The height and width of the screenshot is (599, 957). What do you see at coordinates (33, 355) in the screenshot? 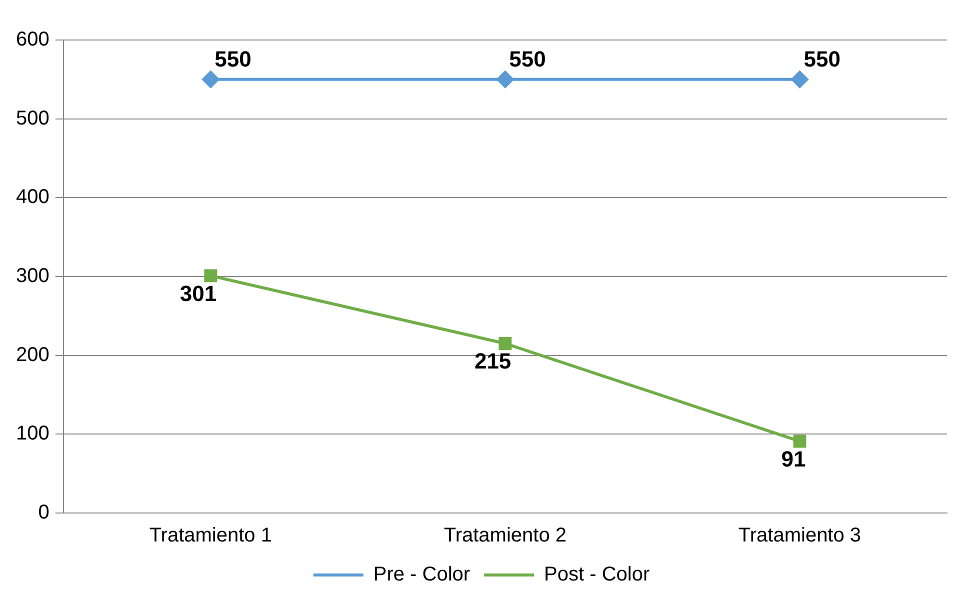
I see `y-tick-label: 200` at bounding box center [33, 355].